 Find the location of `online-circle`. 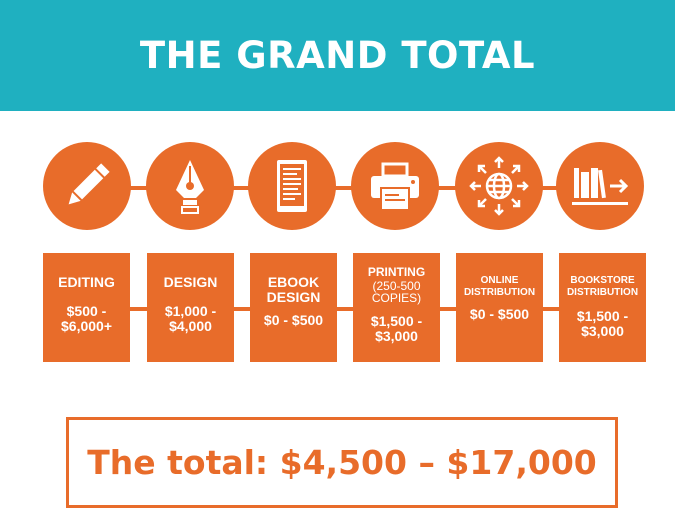

online-circle is located at coordinates (499, 186).